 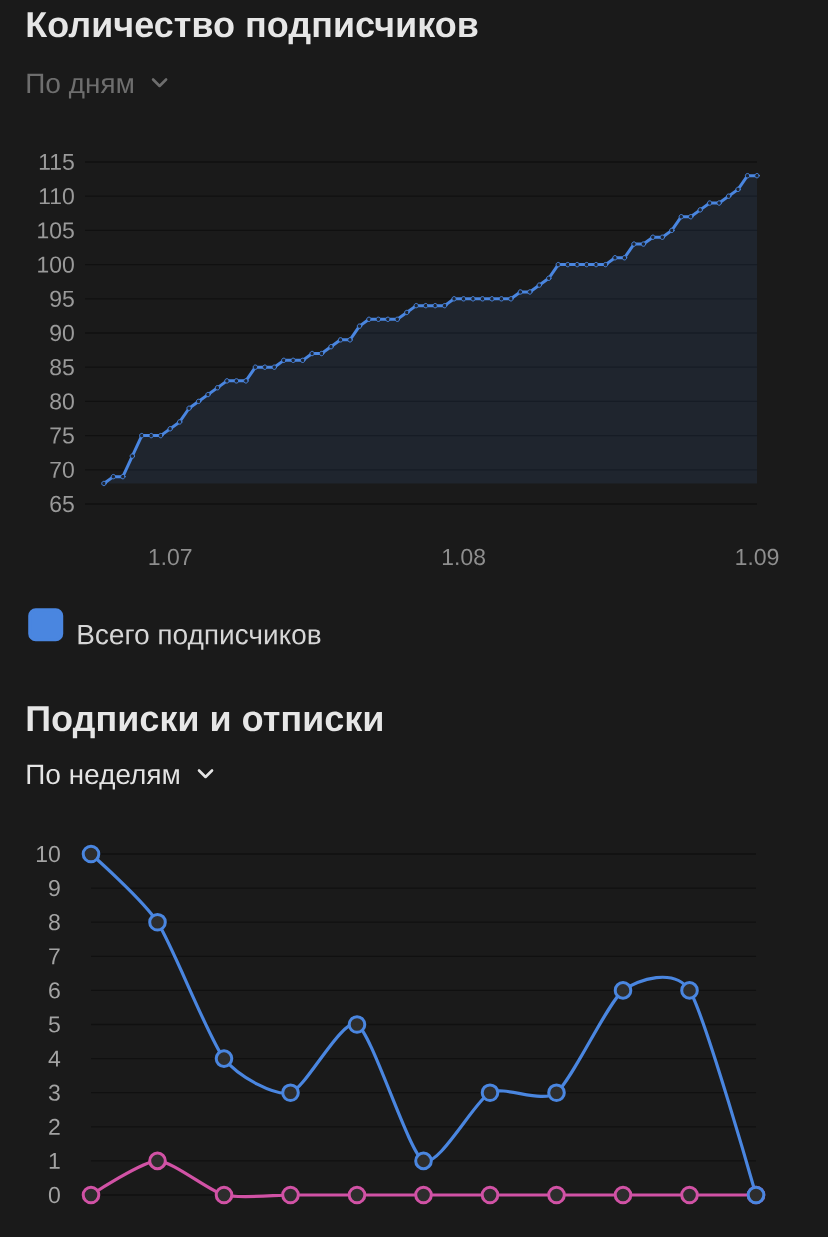 I want to click on chart-subtitle: По дням, so click(x=80, y=86).